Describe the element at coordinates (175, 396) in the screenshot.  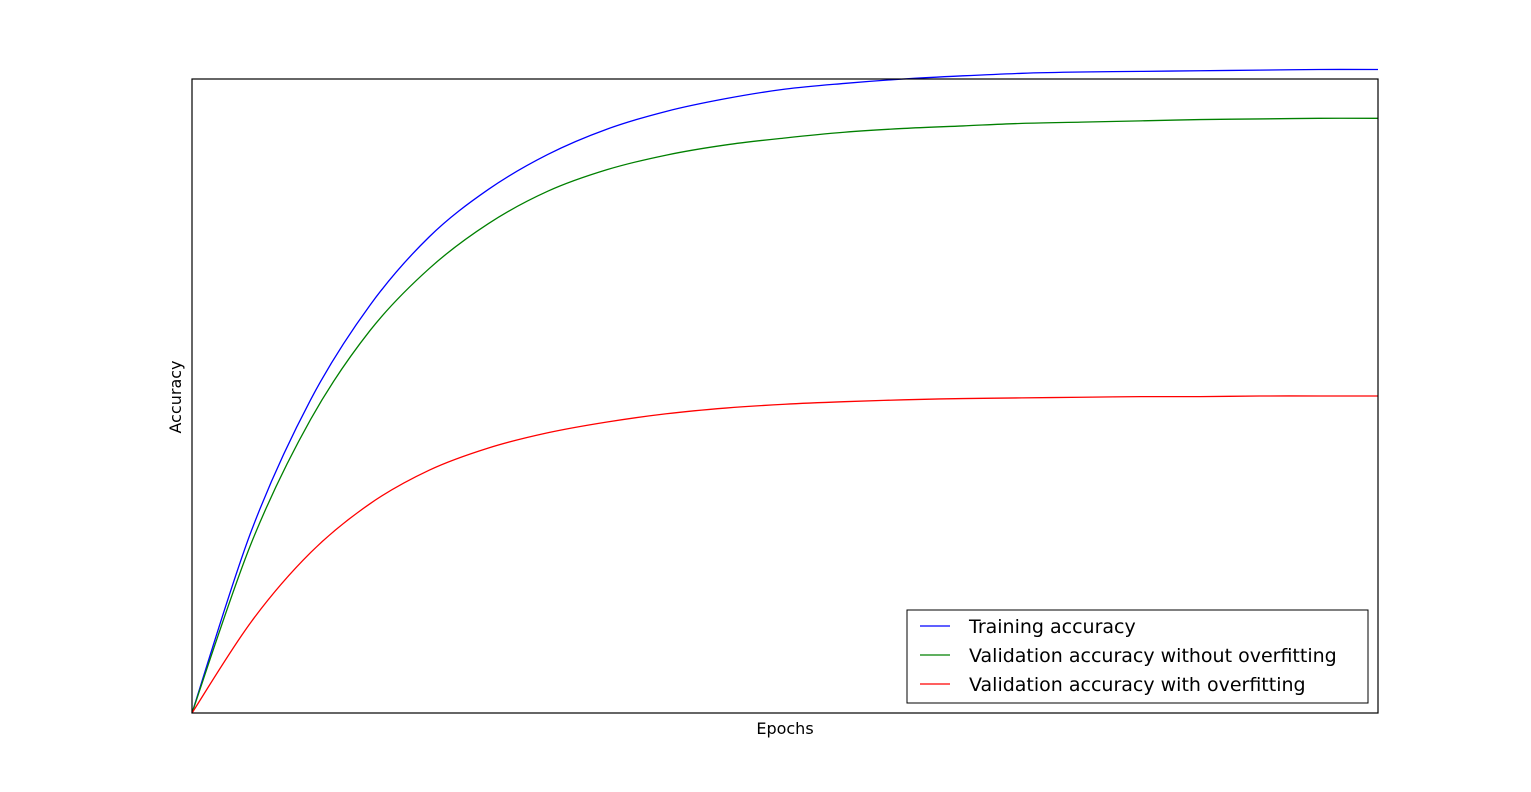
I see `y-axis-label: Accuracy` at that location.